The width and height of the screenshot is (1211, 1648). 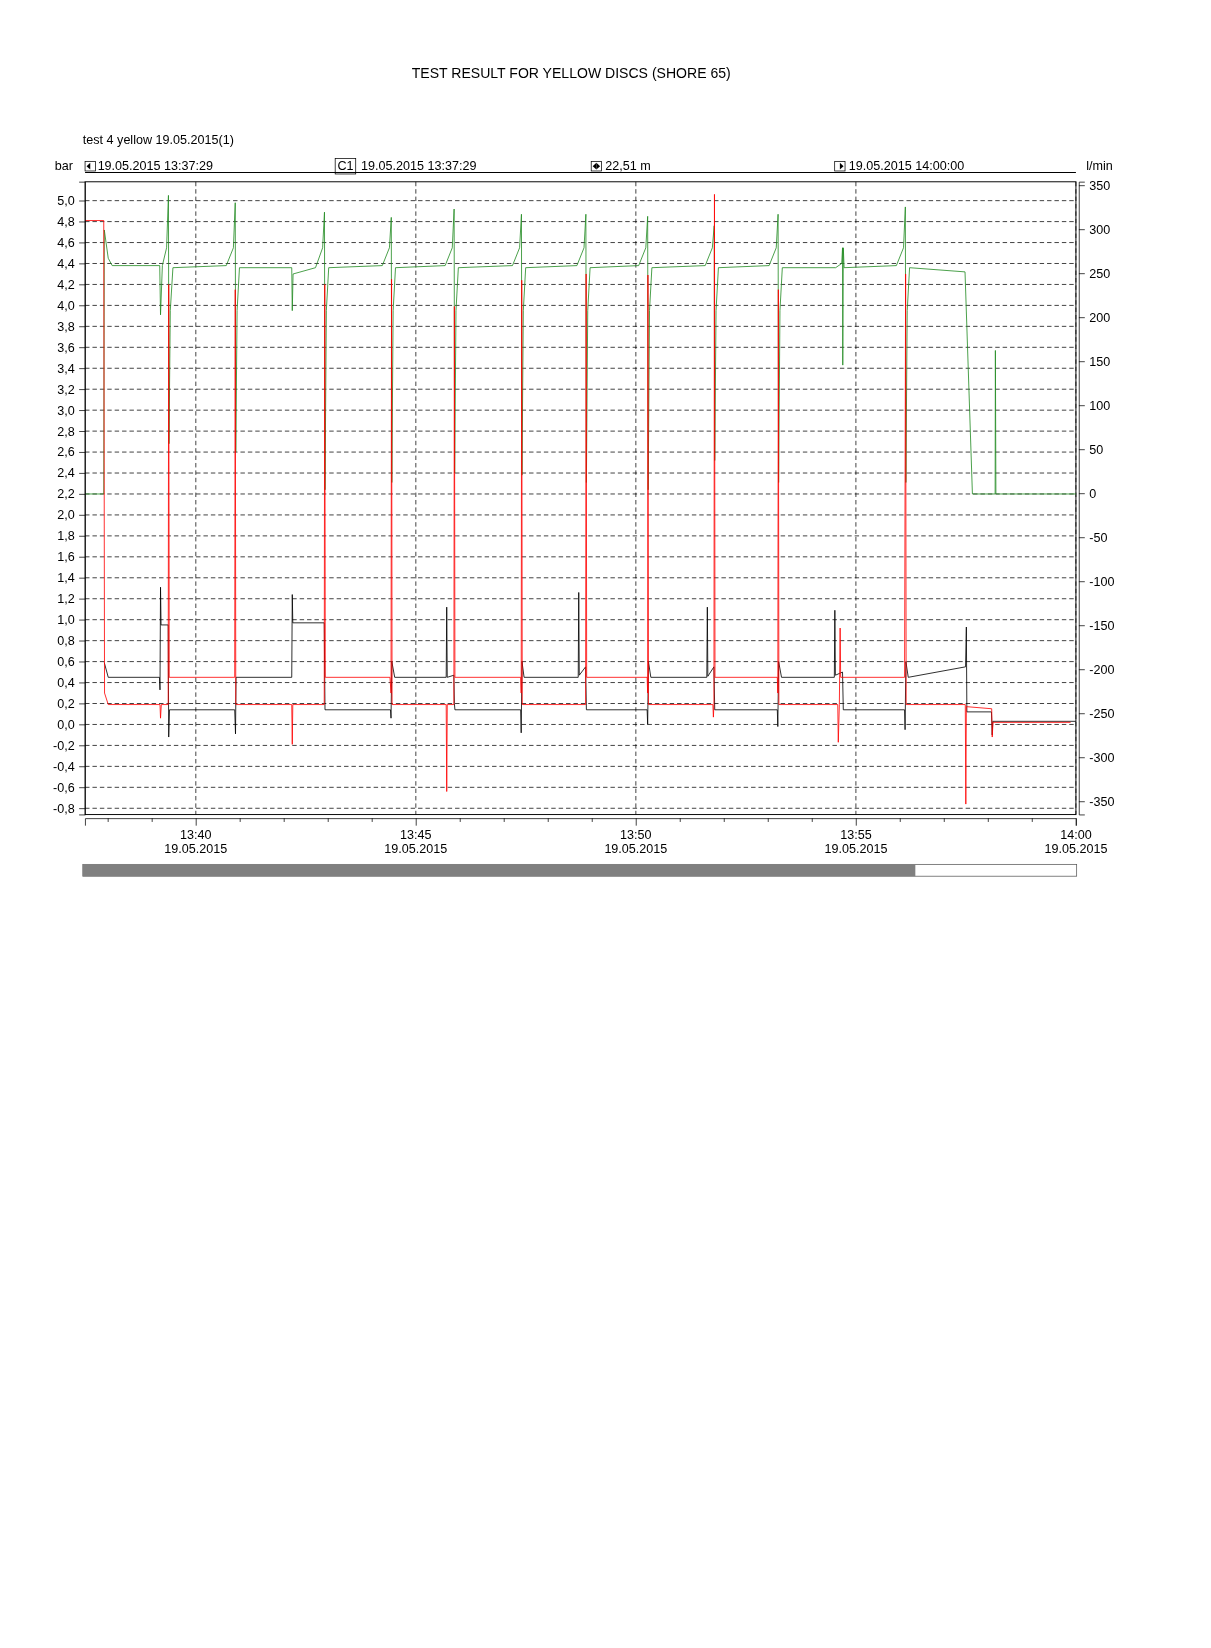 I want to click on y2-tick-label: 200, so click(x=1100, y=317).